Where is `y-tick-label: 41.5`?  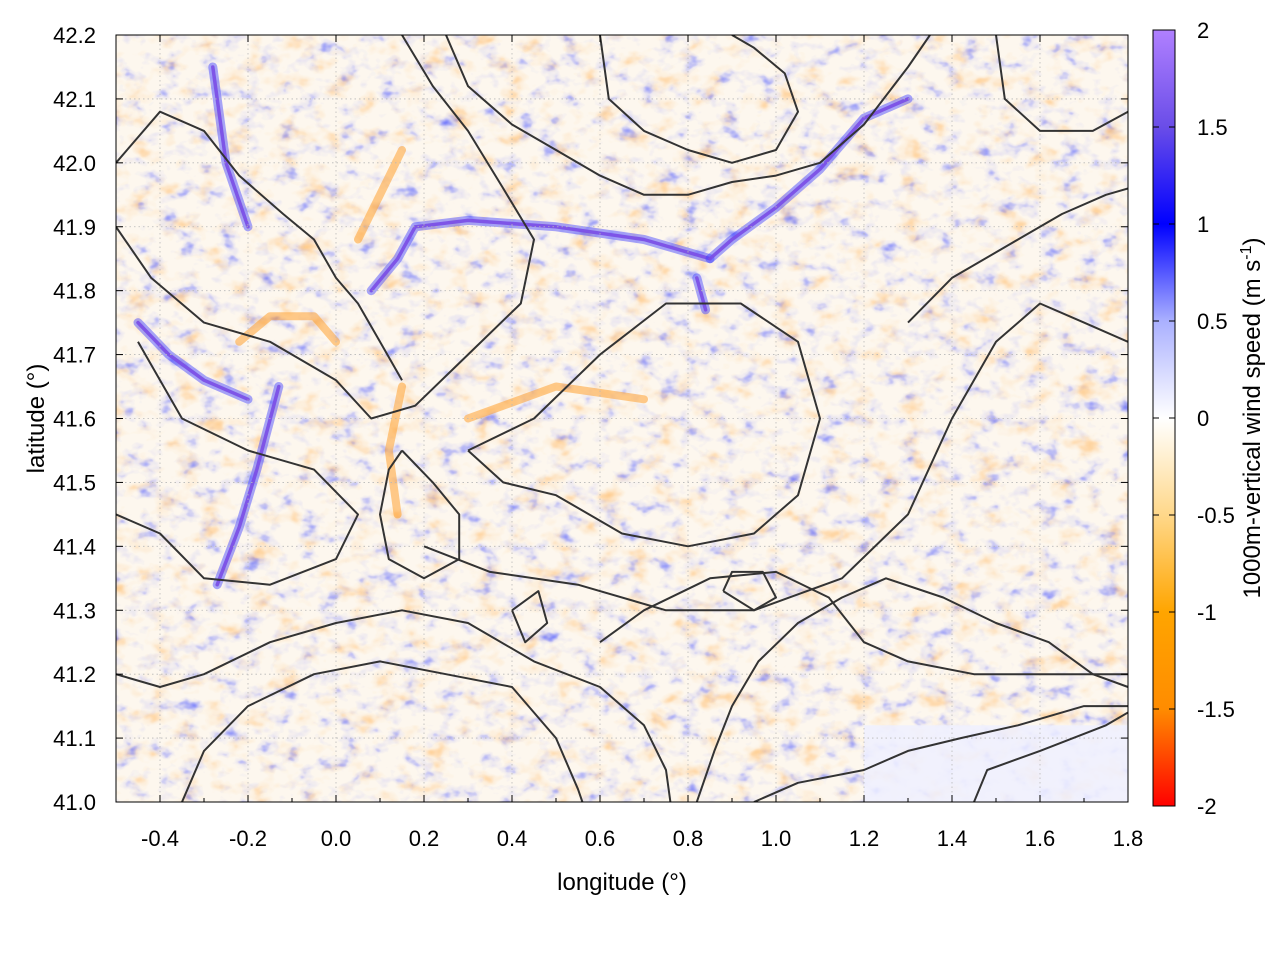
y-tick-label: 41.5 is located at coordinates (74, 482).